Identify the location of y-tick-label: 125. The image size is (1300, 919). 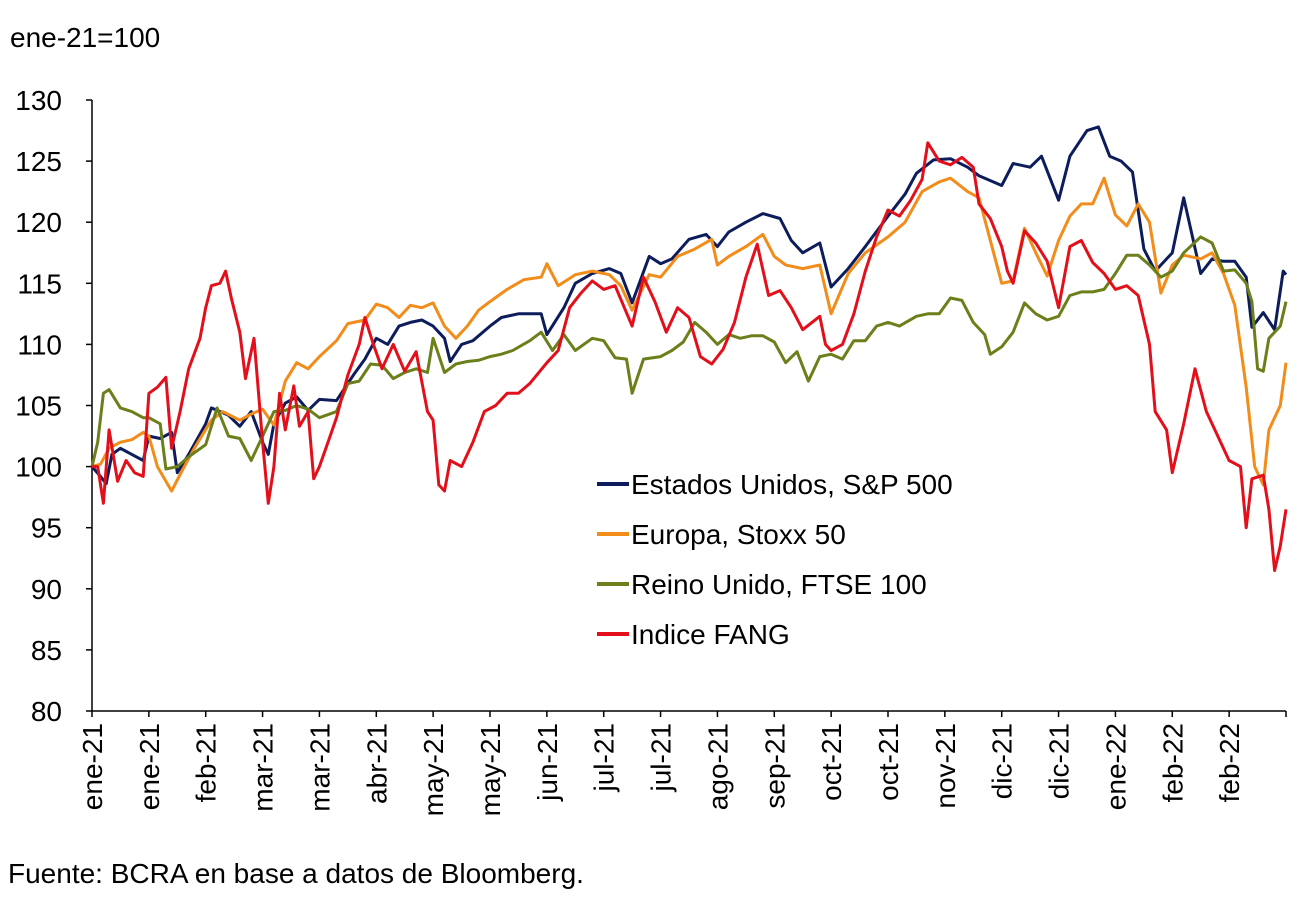
(38, 161).